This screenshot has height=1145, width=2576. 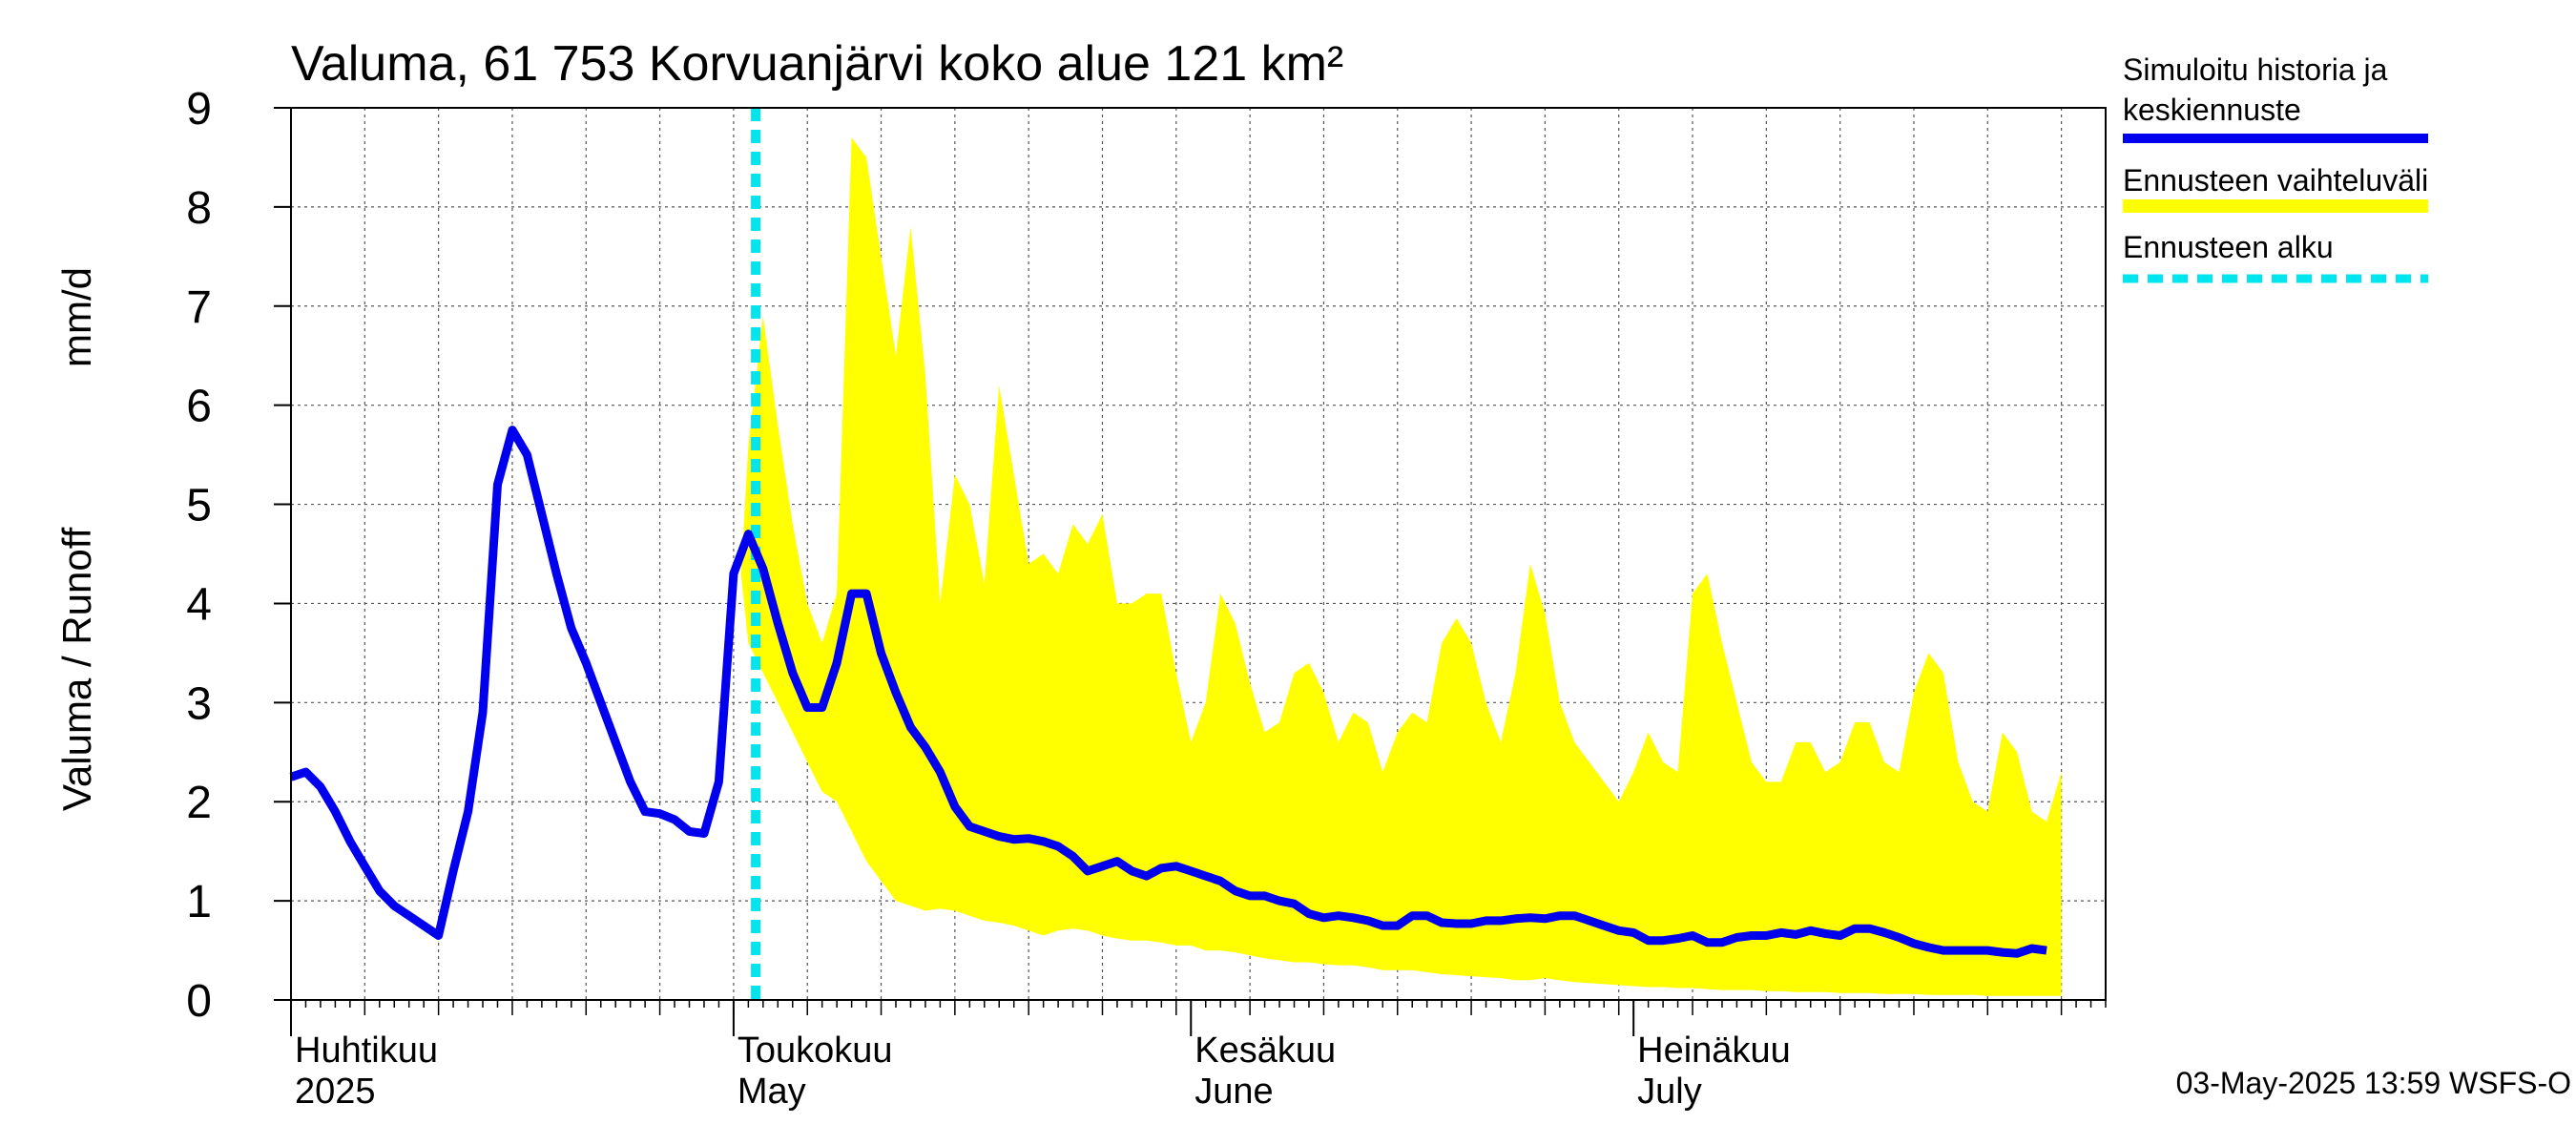 What do you see at coordinates (199, 506) in the screenshot?
I see `y-tick-label: 5` at bounding box center [199, 506].